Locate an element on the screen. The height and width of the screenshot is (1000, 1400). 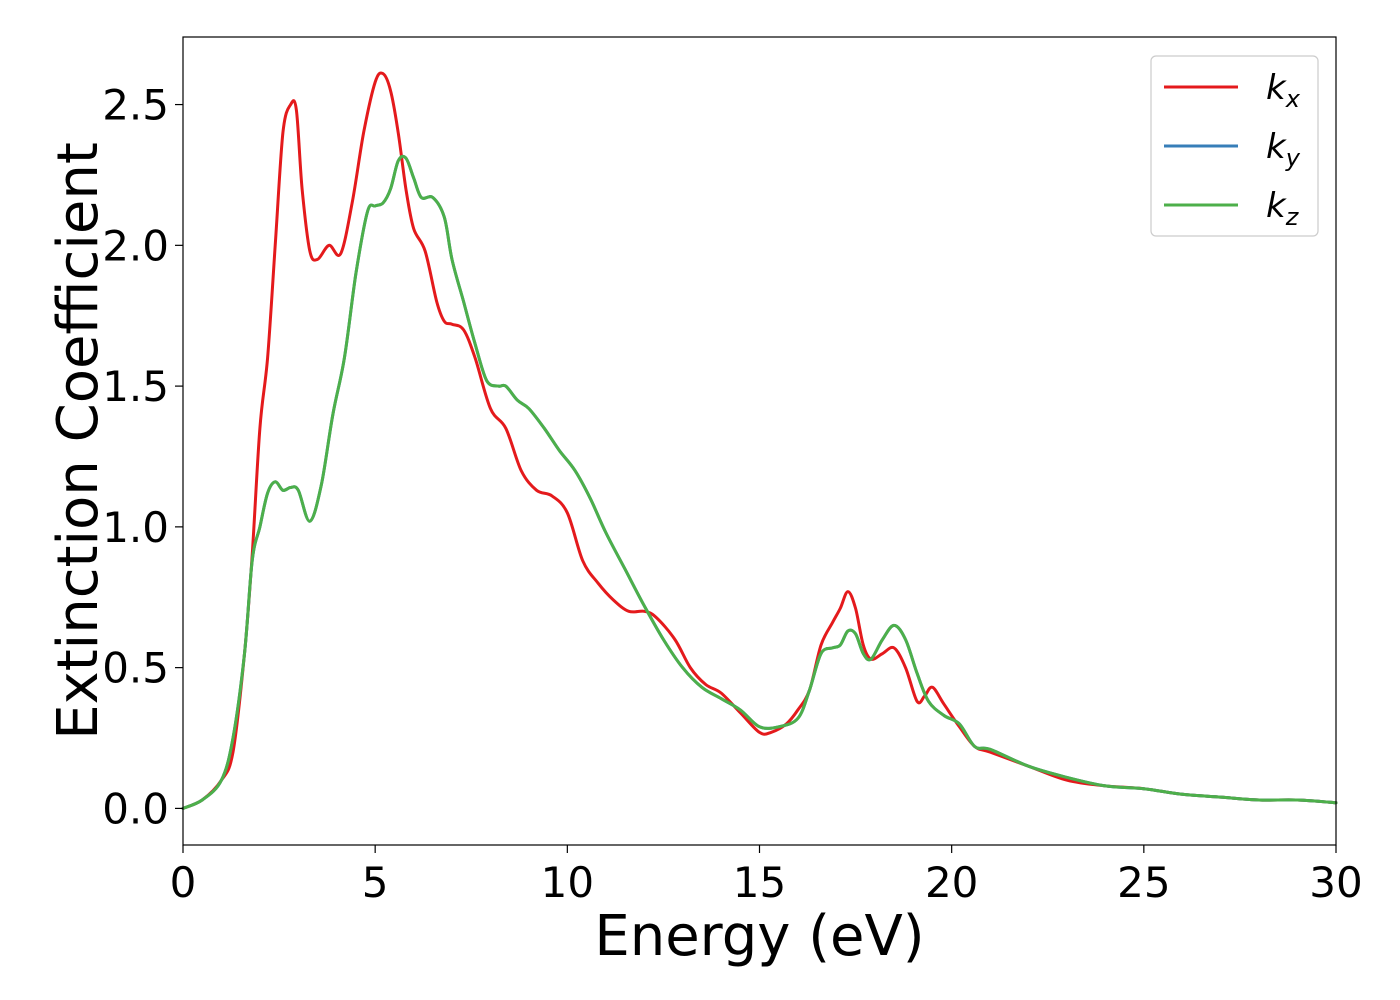
x-tick-label: 20 is located at coordinates (951, 882).